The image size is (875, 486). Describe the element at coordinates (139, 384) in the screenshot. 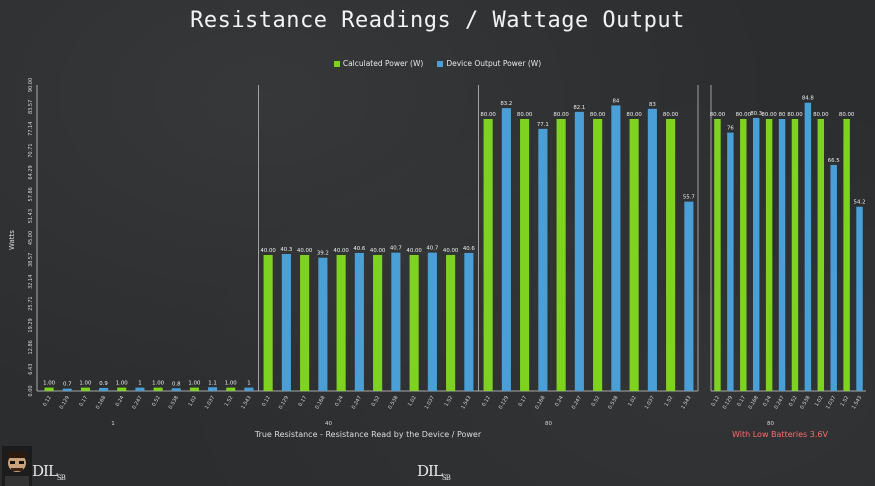

I see `data-label: 1` at that location.